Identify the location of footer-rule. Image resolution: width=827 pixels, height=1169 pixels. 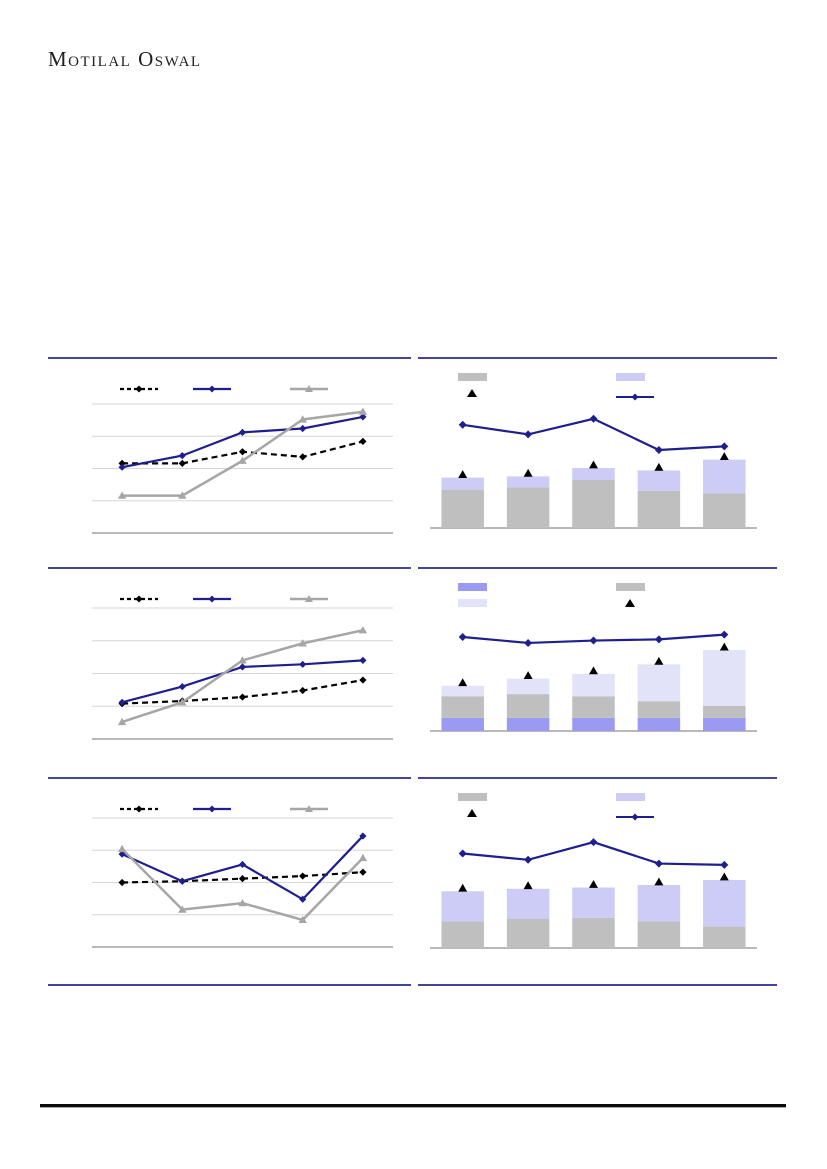
(413, 1105).